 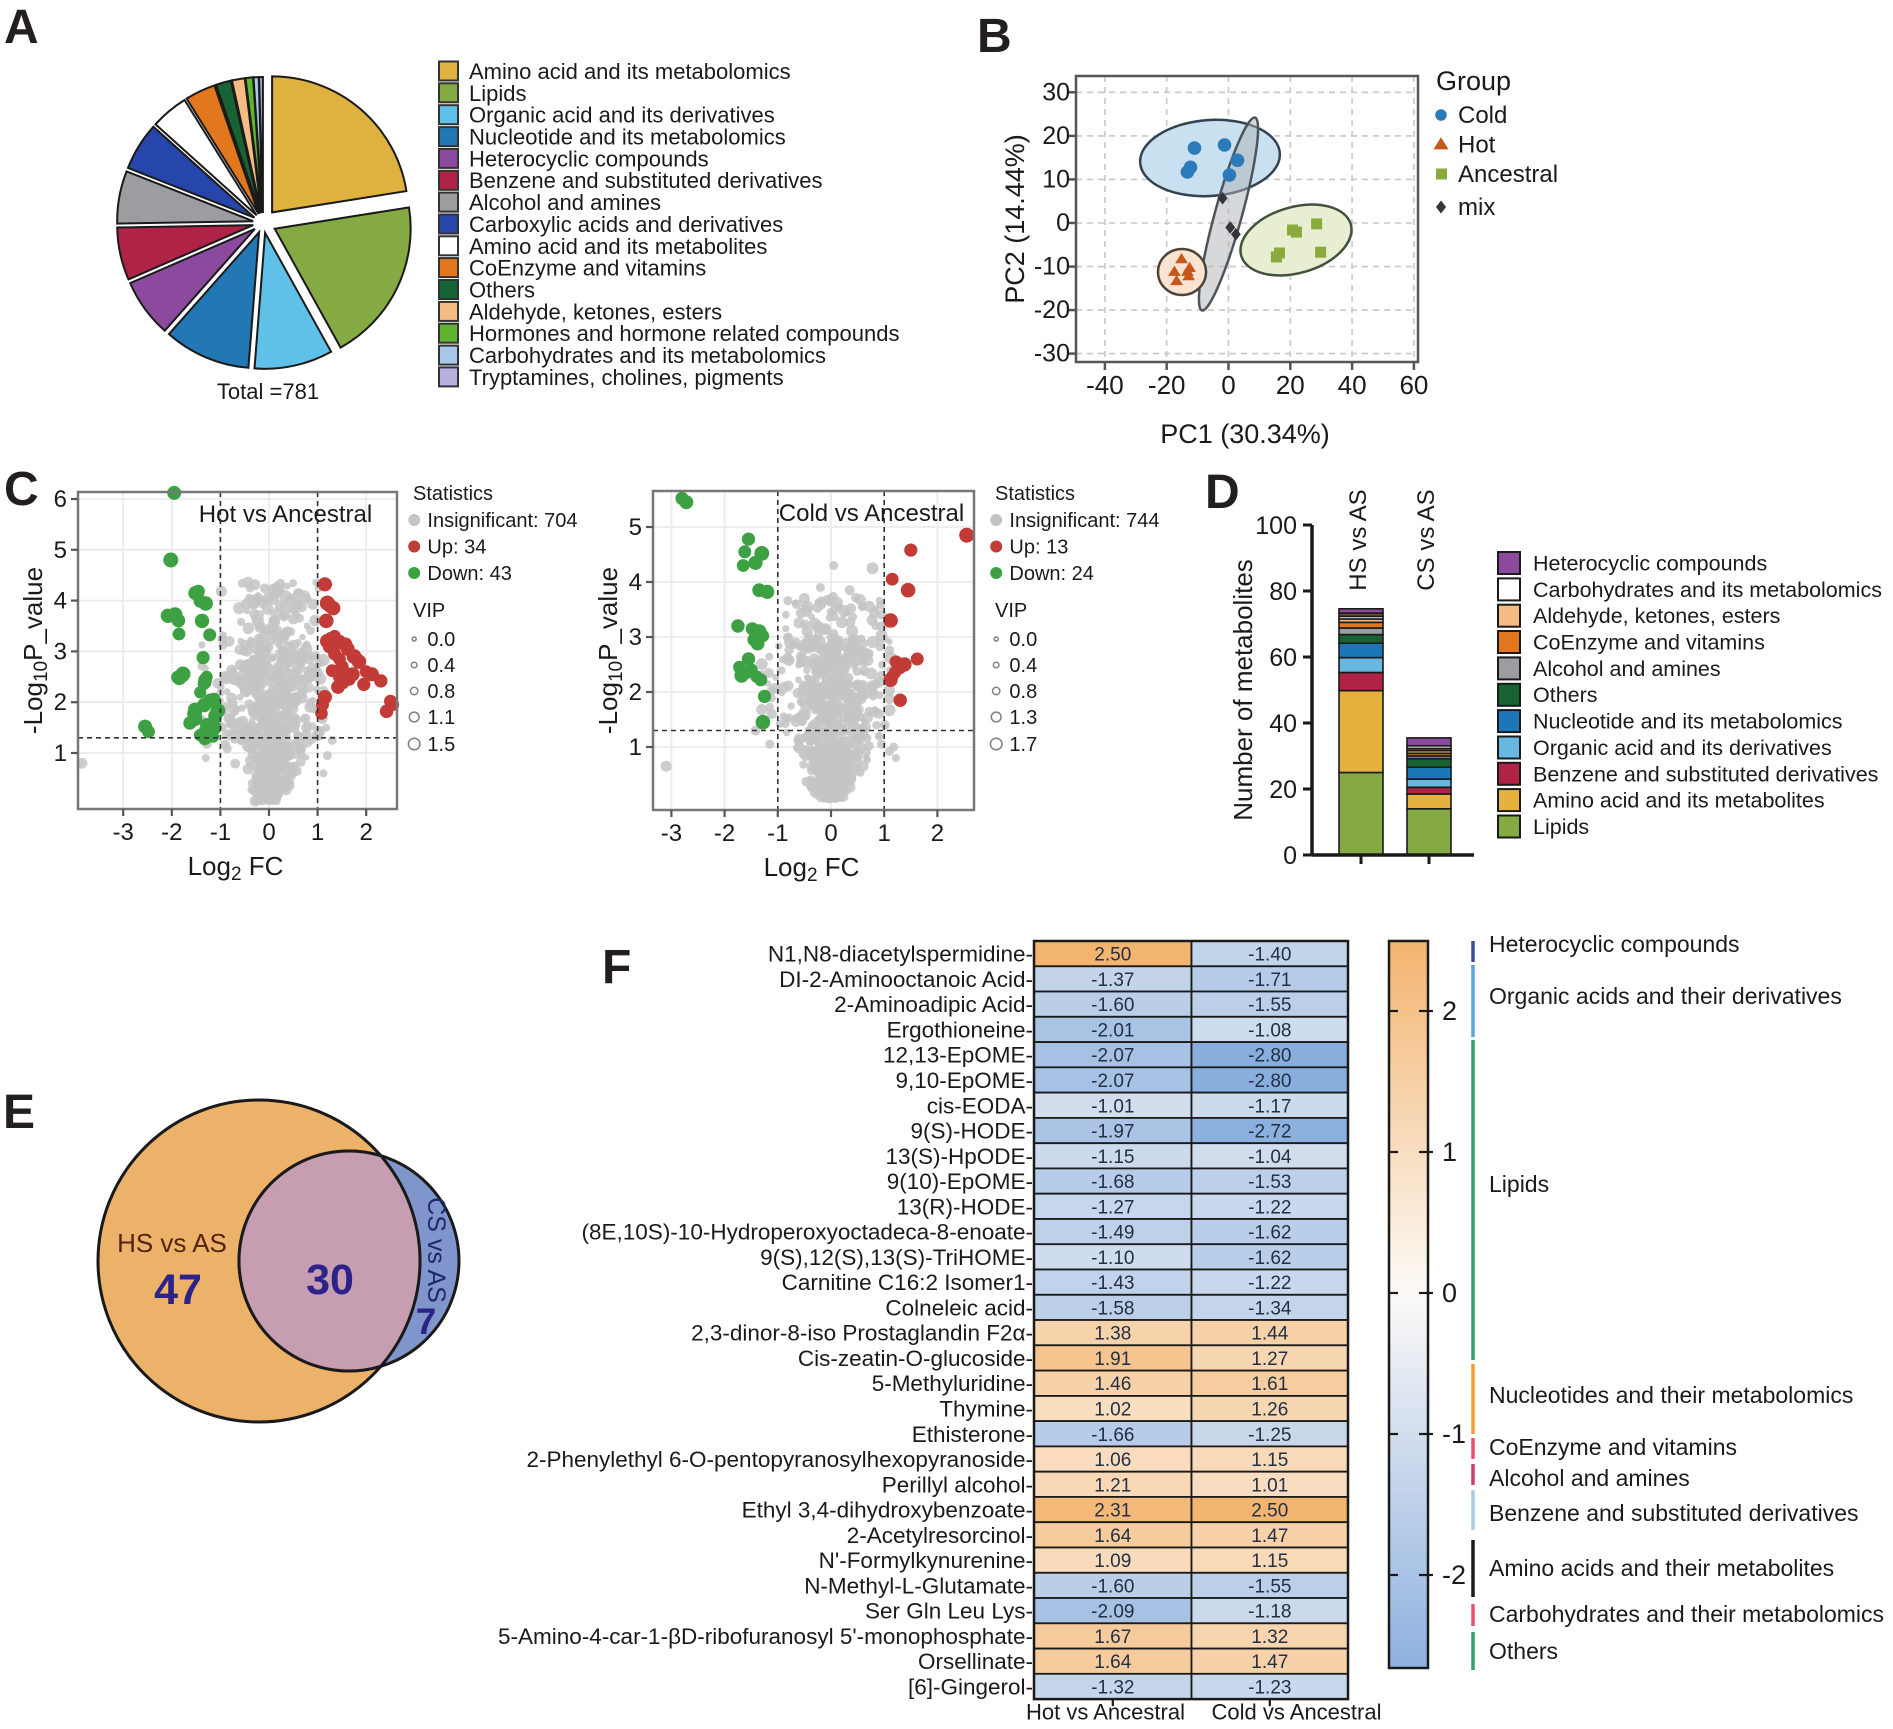 What do you see at coordinates (1473, 81) in the screenshot?
I see `svg-text: Group` at bounding box center [1473, 81].